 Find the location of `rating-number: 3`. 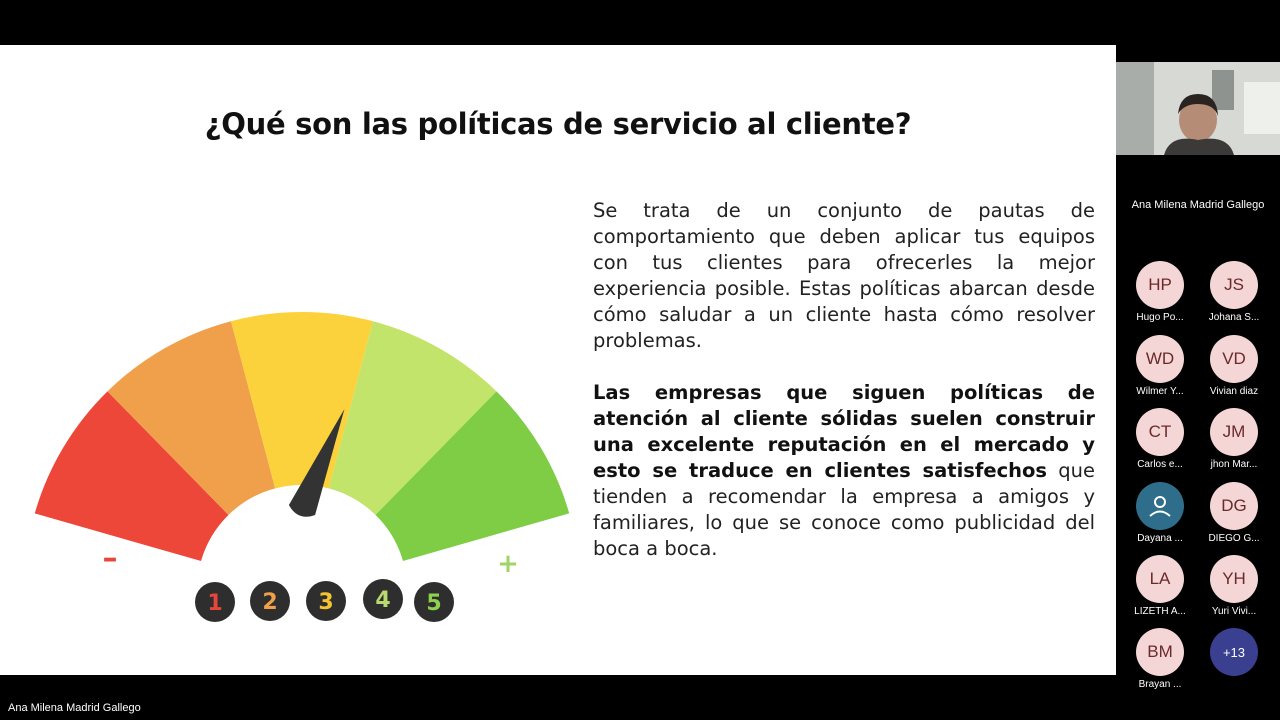

rating-number: 3 is located at coordinates (325, 602).